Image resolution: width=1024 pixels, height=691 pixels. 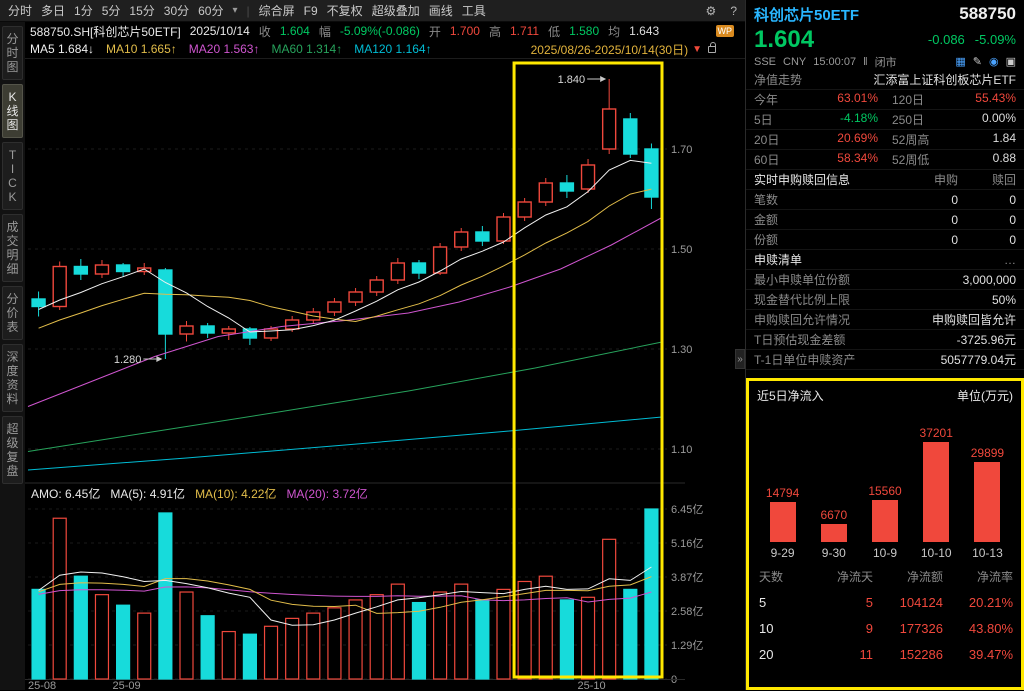 What do you see at coordinates (294, 31) in the screenshot?
I see `field-value-收: 1.604` at bounding box center [294, 31].